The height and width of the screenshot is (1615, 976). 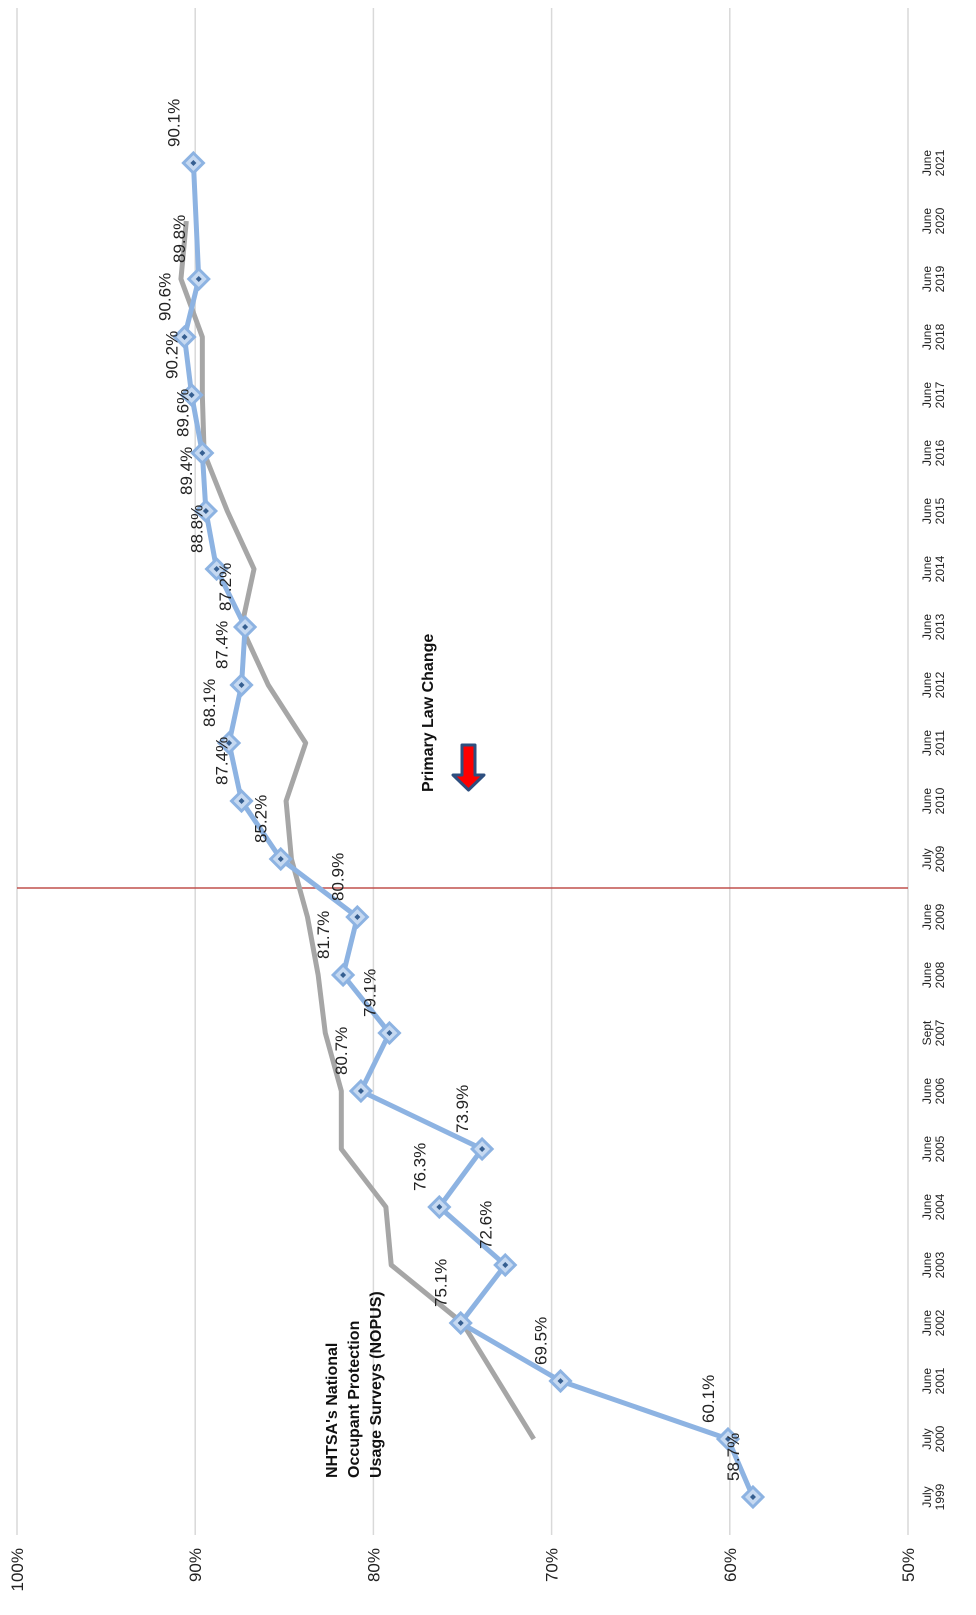 I want to click on data-label: 87.2%, so click(x=225, y=587).